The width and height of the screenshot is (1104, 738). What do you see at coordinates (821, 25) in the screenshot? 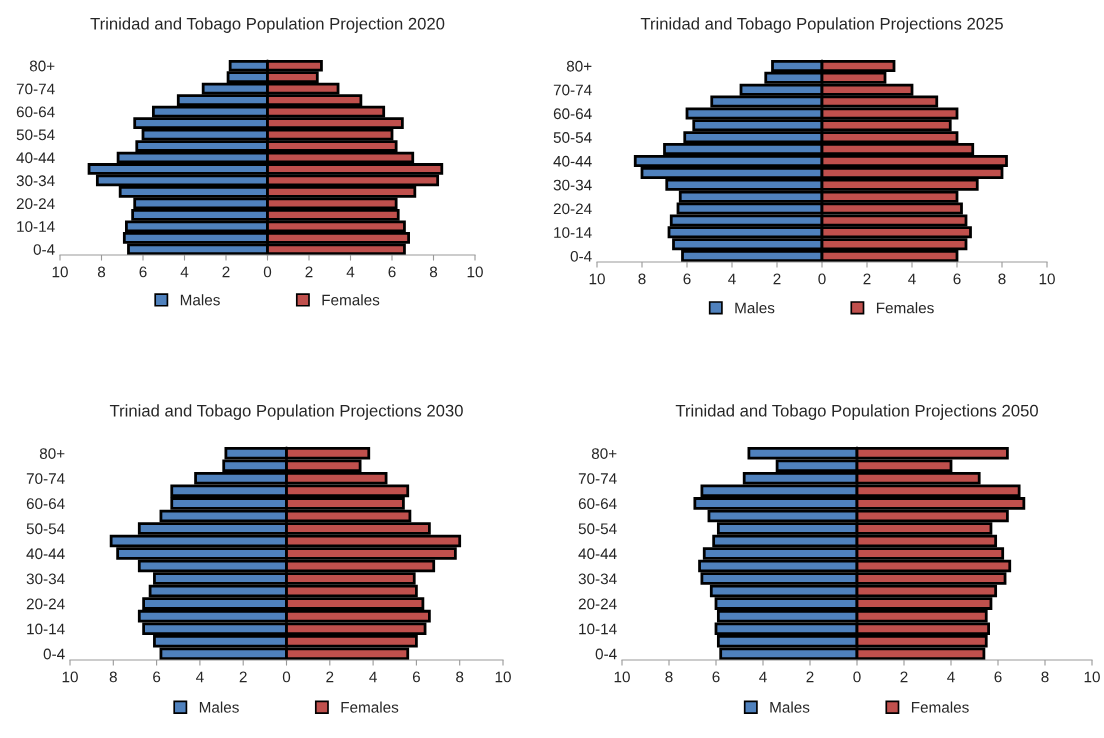
I see `chart-title: Trinidad and Tobago Population Projections 2025` at bounding box center [821, 25].